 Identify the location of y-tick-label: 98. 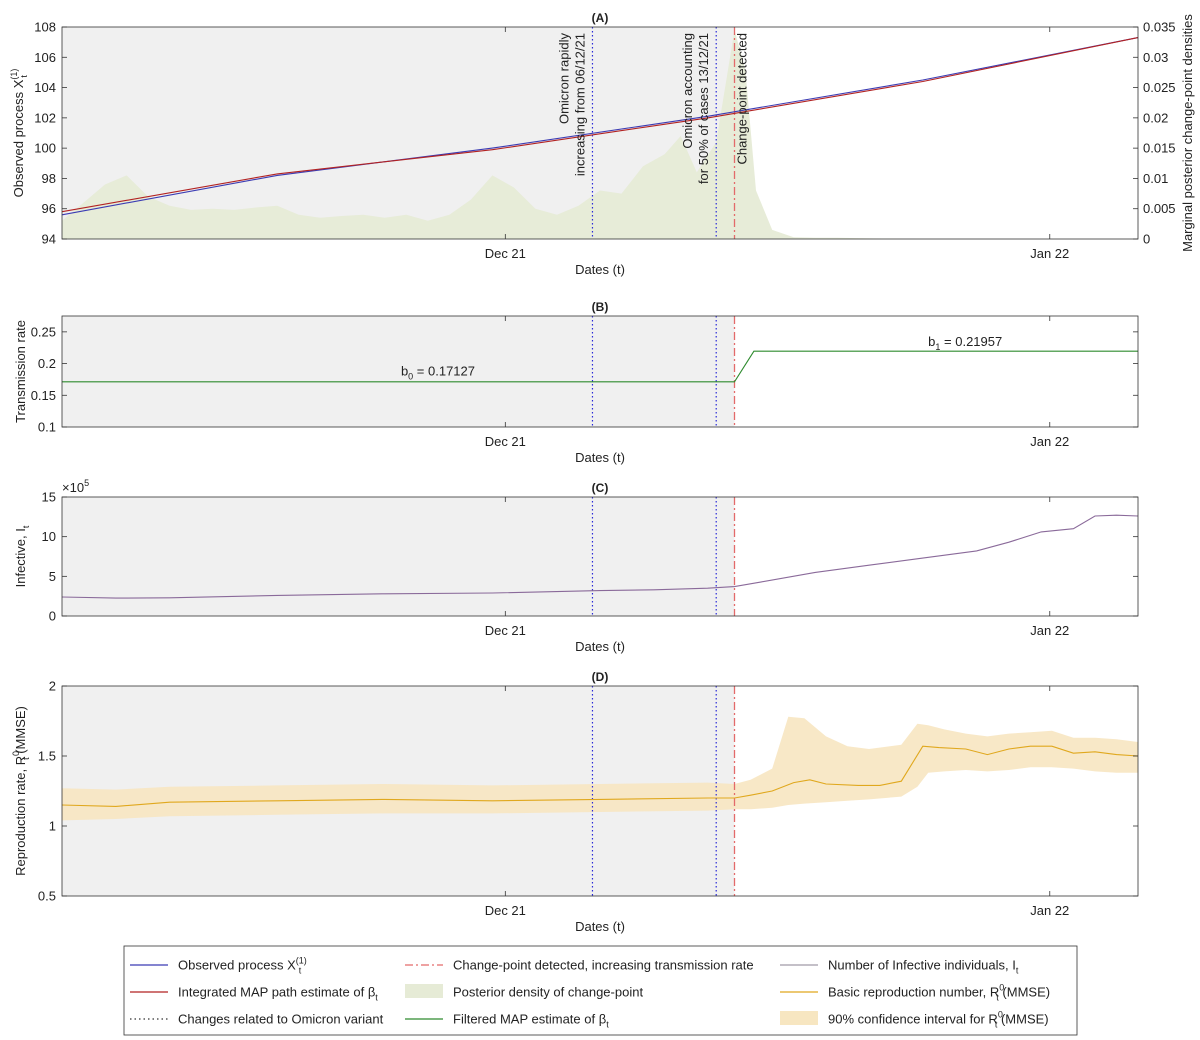
(49, 178).